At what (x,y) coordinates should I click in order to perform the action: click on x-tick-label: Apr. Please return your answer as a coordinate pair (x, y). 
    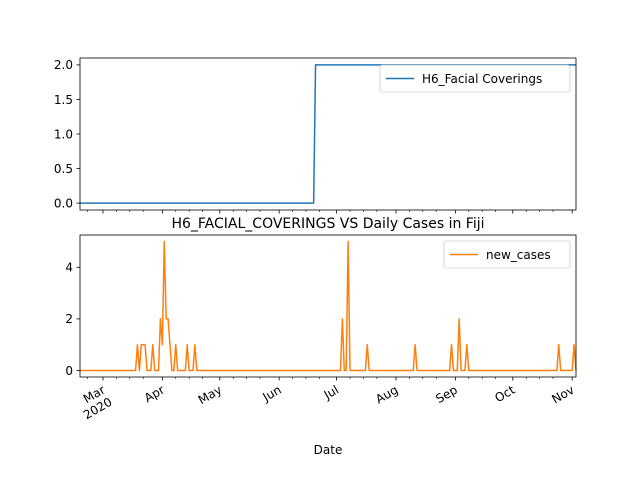
    Looking at the image, I should click on (154, 394).